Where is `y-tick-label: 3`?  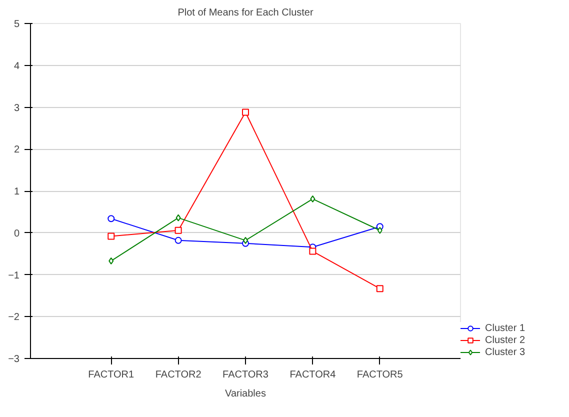 y-tick-label: 3 is located at coordinates (17, 108).